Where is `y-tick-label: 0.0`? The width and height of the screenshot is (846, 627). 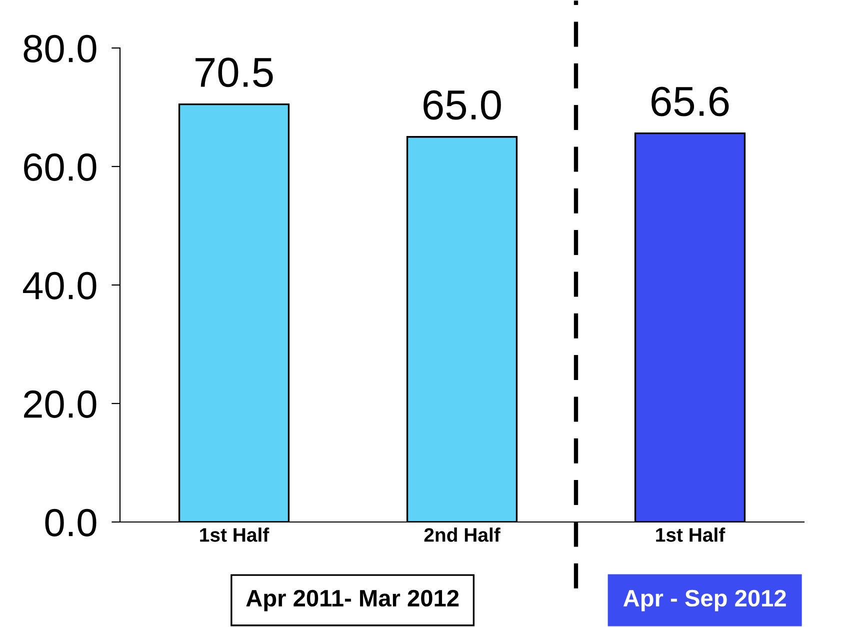 y-tick-label: 0.0 is located at coordinates (70, 522).